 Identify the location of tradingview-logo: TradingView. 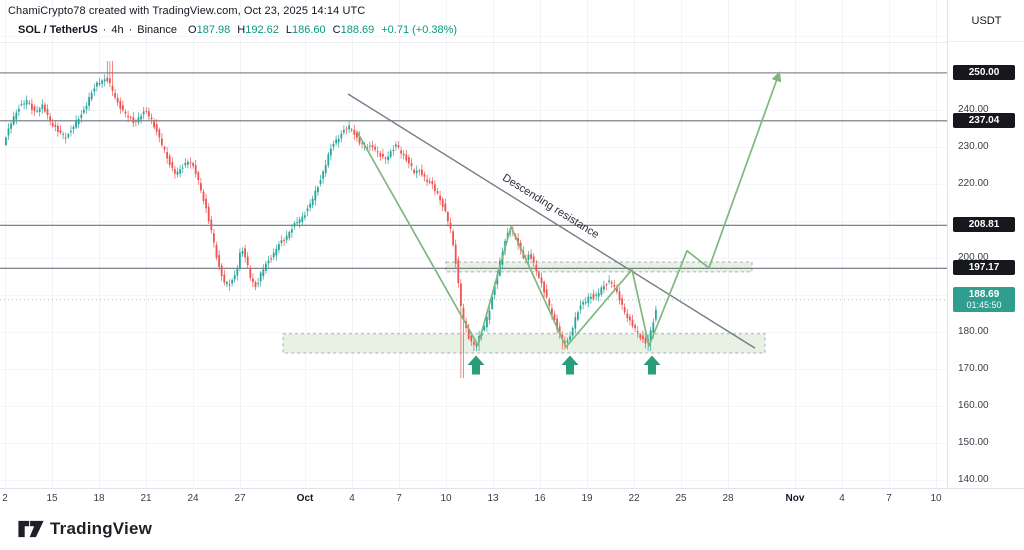
(85, 529).